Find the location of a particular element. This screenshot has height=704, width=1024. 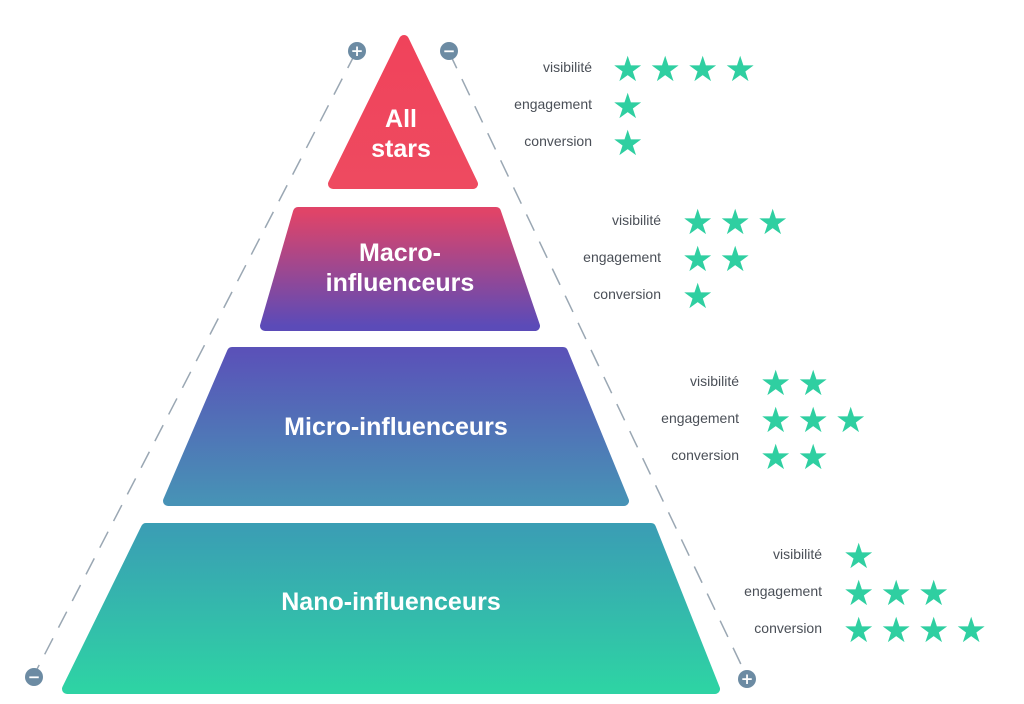

tier-shape-macro is located at coordinates (400, 269).